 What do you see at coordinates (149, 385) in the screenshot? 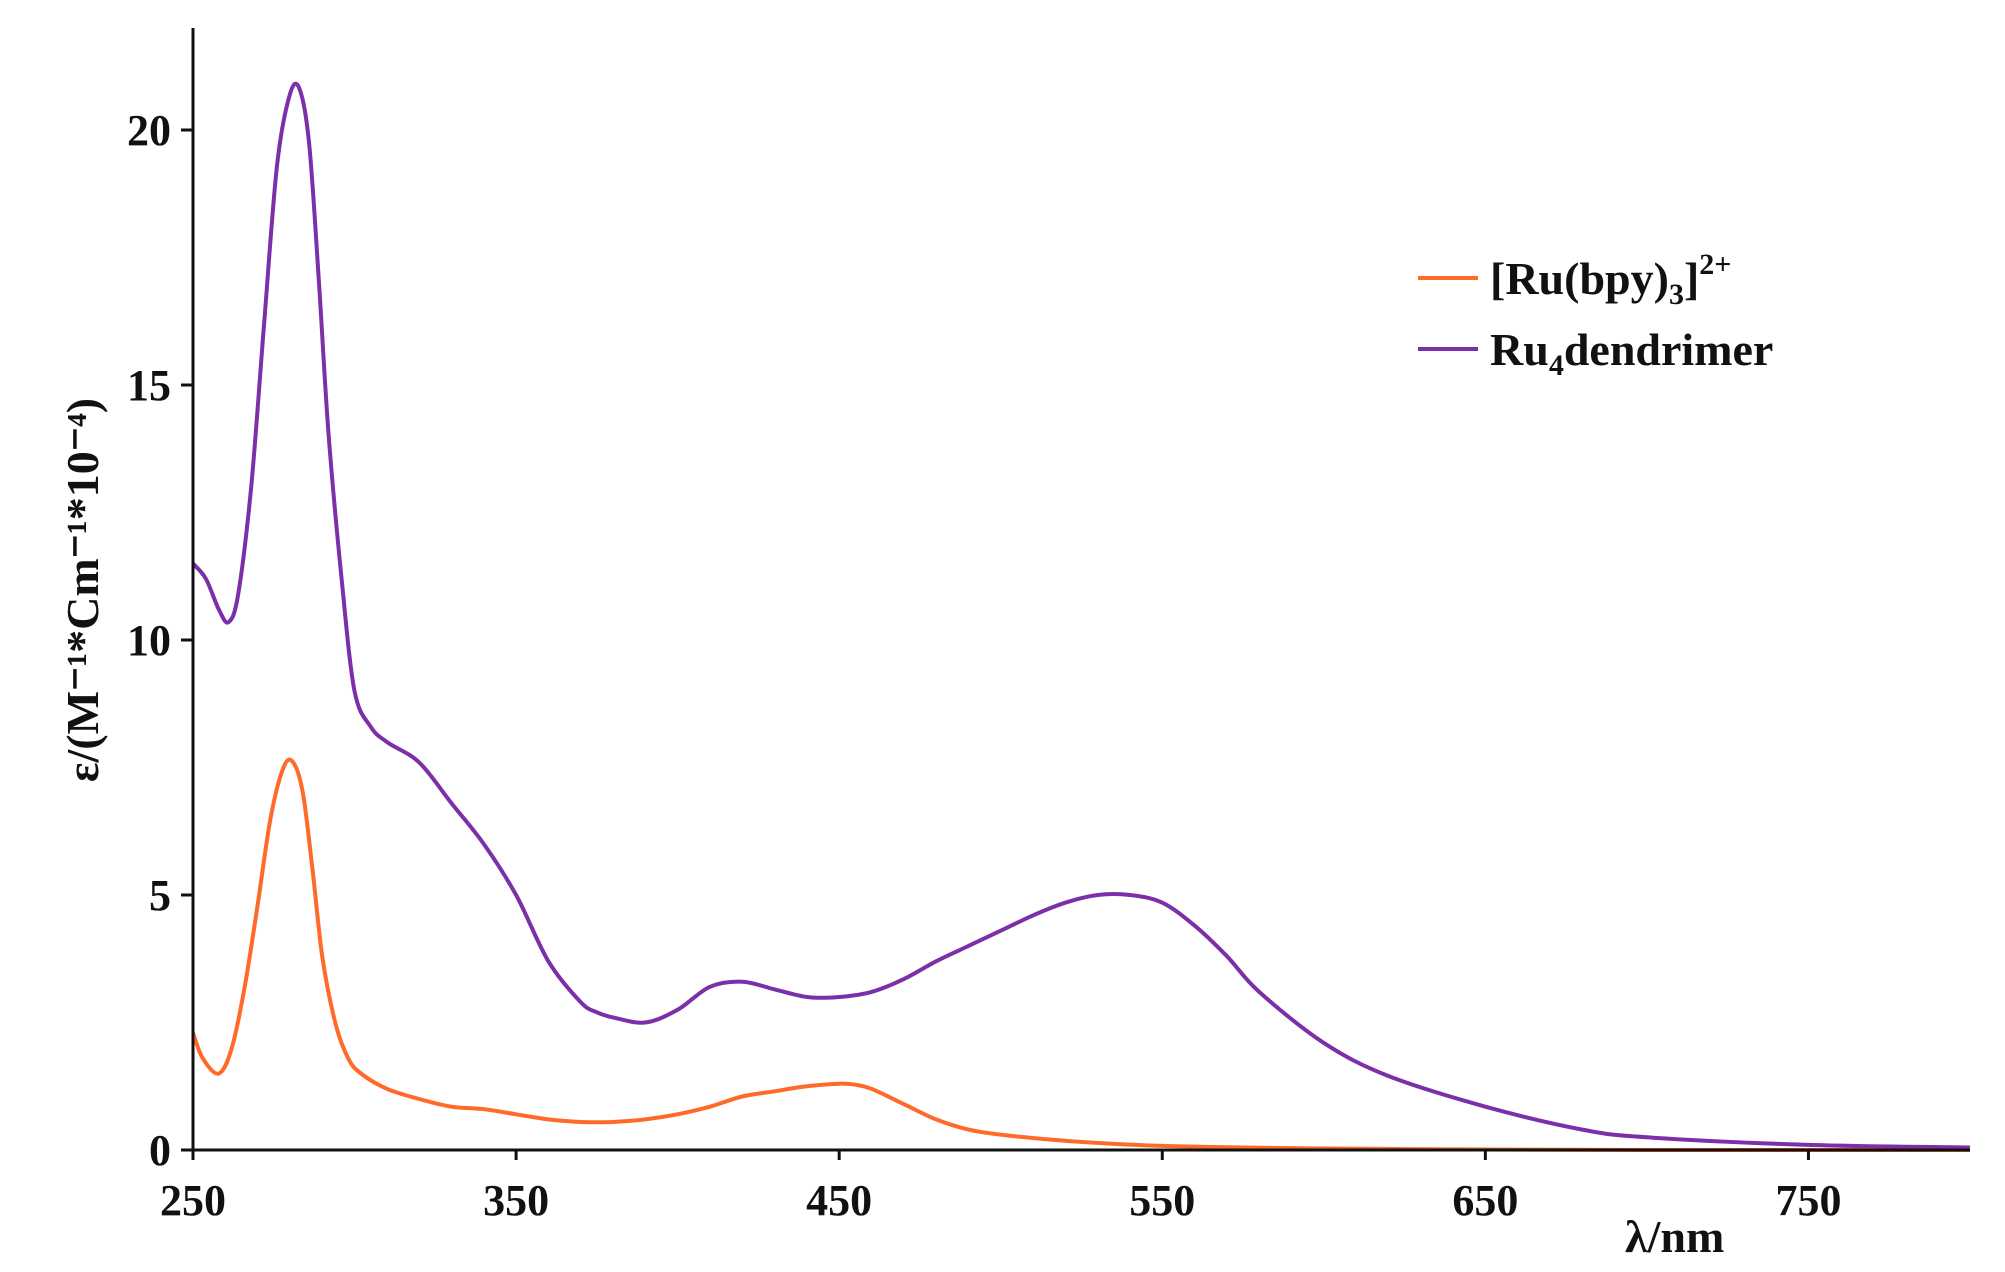
I see `y-tick-label: 15` at bounding box center [149, 385].